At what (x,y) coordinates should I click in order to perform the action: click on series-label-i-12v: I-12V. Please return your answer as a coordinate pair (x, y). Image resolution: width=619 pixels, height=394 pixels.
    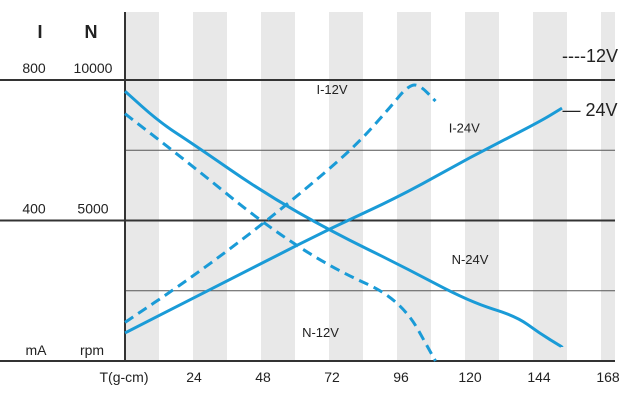
    Looking at the image, I should click on (331, 89).